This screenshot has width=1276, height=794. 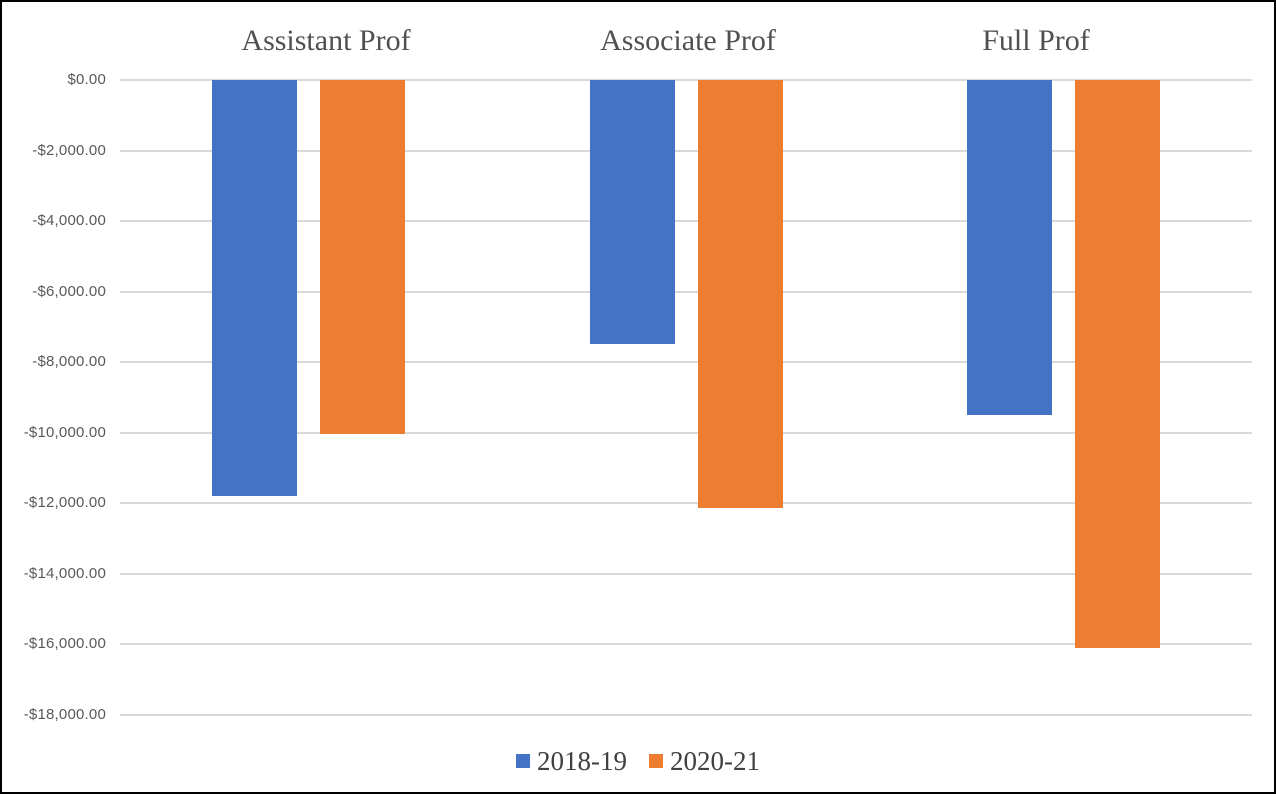 What do you see at coordinates (69, 361) in the screenshot?
I see `y-axis-tick-label: -$8,000.00` at bounding box center [69, 361].